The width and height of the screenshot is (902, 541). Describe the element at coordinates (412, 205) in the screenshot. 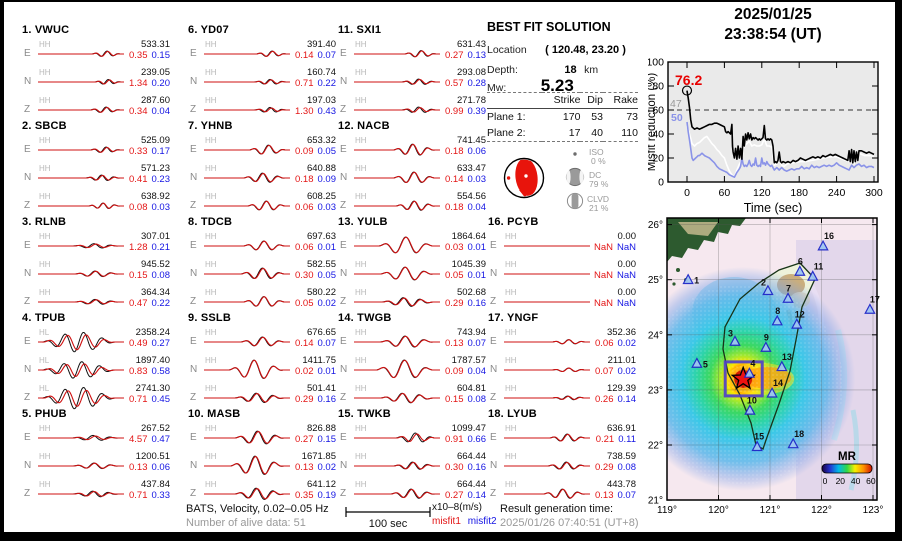

I see `trace-row-NACB-Z: Z HH 554.56 0.18 0.04` at that location.